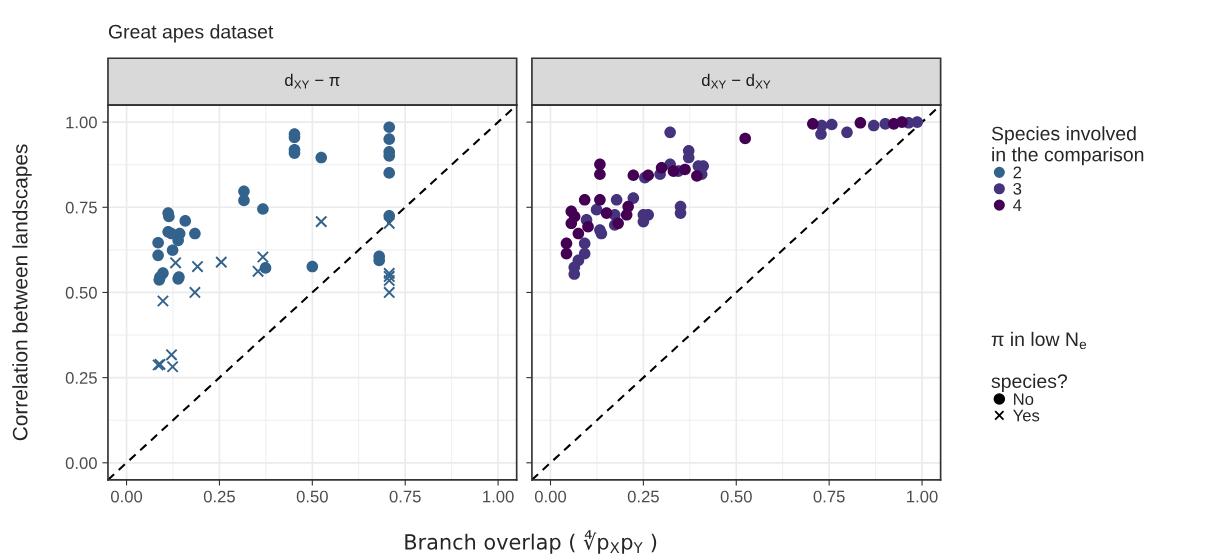 The height and width of the screenshot is (556, 1220). I want to click on text: No, so click(1024, 399).